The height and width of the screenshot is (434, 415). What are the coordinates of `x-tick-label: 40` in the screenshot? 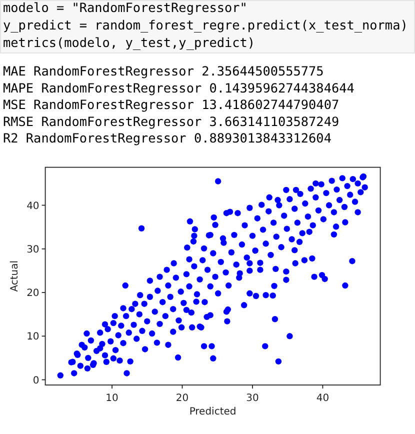 It's located at (323, 398).